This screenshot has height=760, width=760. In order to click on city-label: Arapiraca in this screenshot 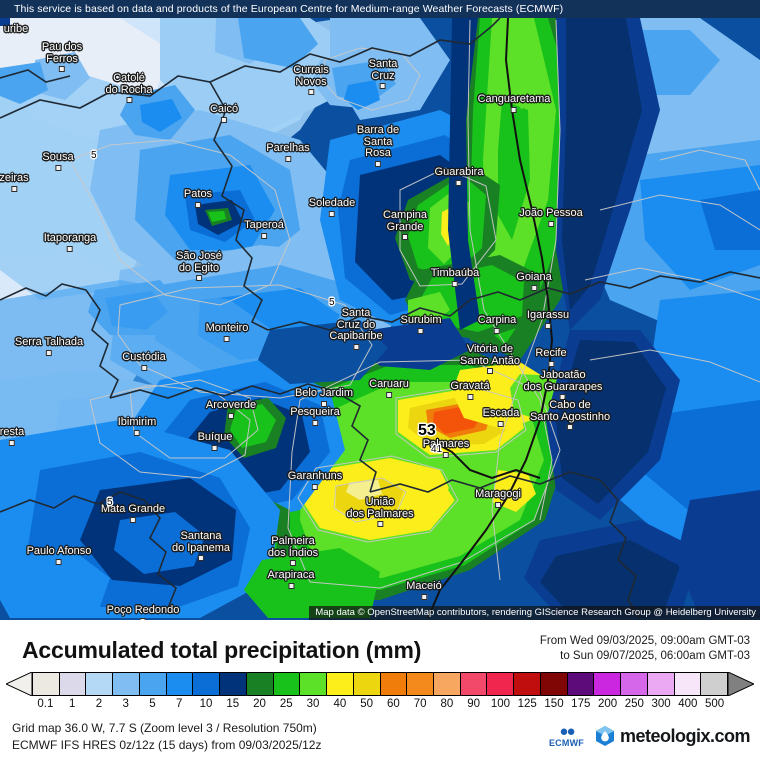, I will do `click(291, 579)`.